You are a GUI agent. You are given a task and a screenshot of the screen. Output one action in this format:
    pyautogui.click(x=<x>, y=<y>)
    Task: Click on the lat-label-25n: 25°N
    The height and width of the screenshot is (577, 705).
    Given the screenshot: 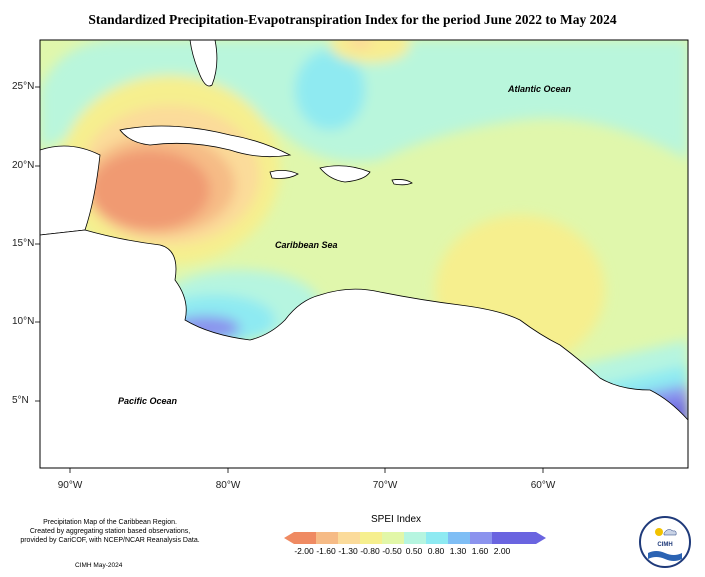 What is the action you would take?
    pyautogui.click(x=23, y=86)
    